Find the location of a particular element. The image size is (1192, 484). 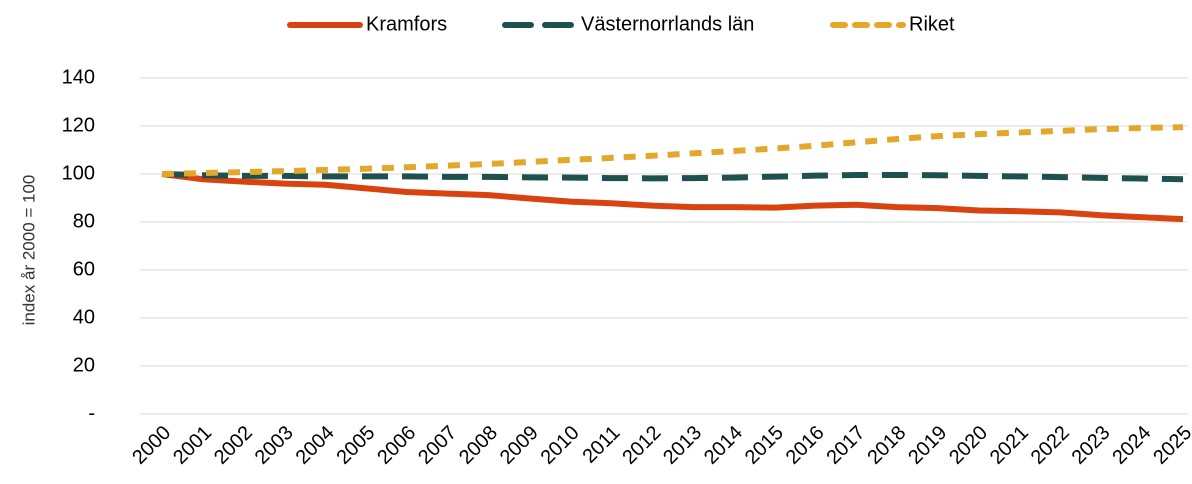

x-tick-label: 2011 is located at coordinates (602, 445).